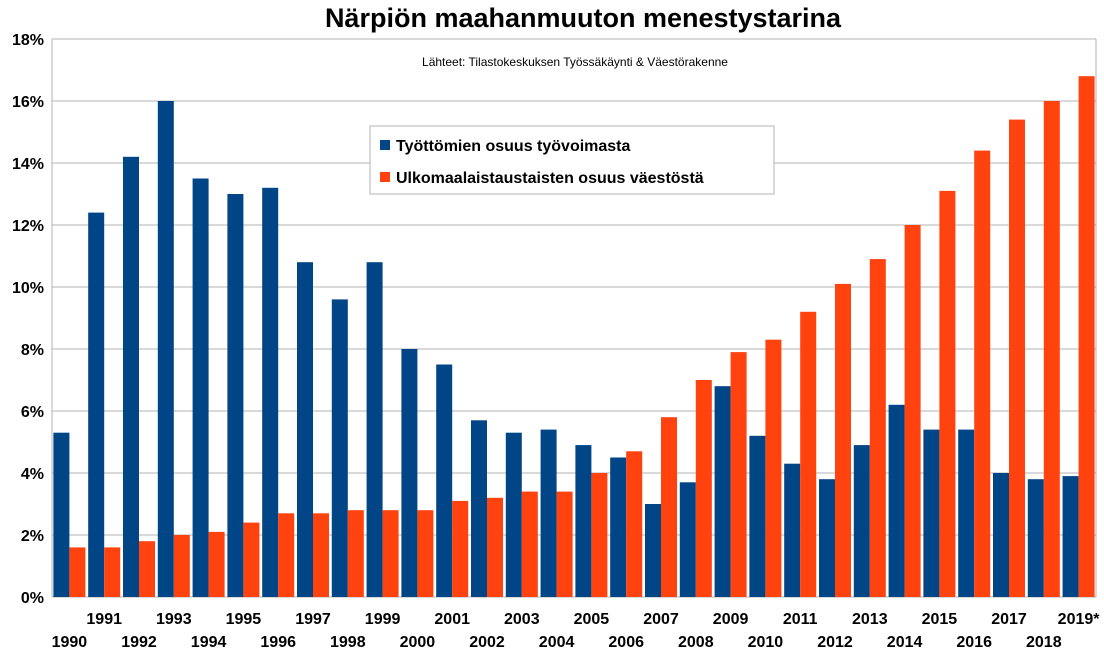  Describe the element at coordinates (982, 373) in the screenshot. I see `bar-foreign-background-2016` at that location.